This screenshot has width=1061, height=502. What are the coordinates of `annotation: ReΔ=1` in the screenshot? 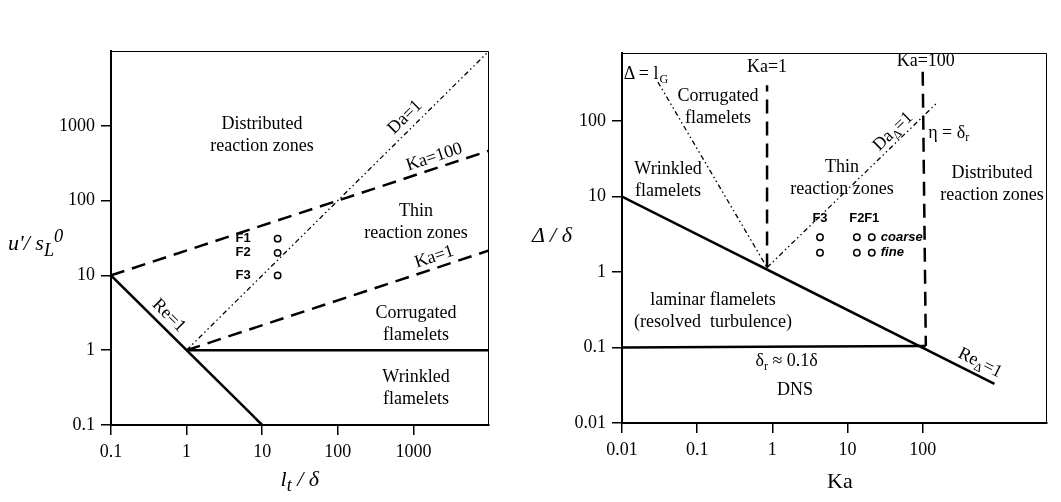 It's located at (980, 362).